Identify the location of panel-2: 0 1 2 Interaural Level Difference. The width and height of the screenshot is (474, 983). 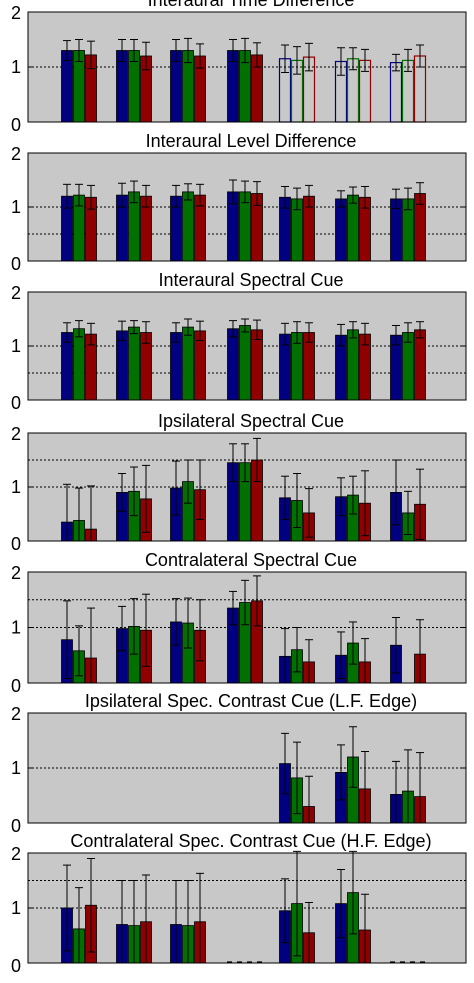
(239, 202).